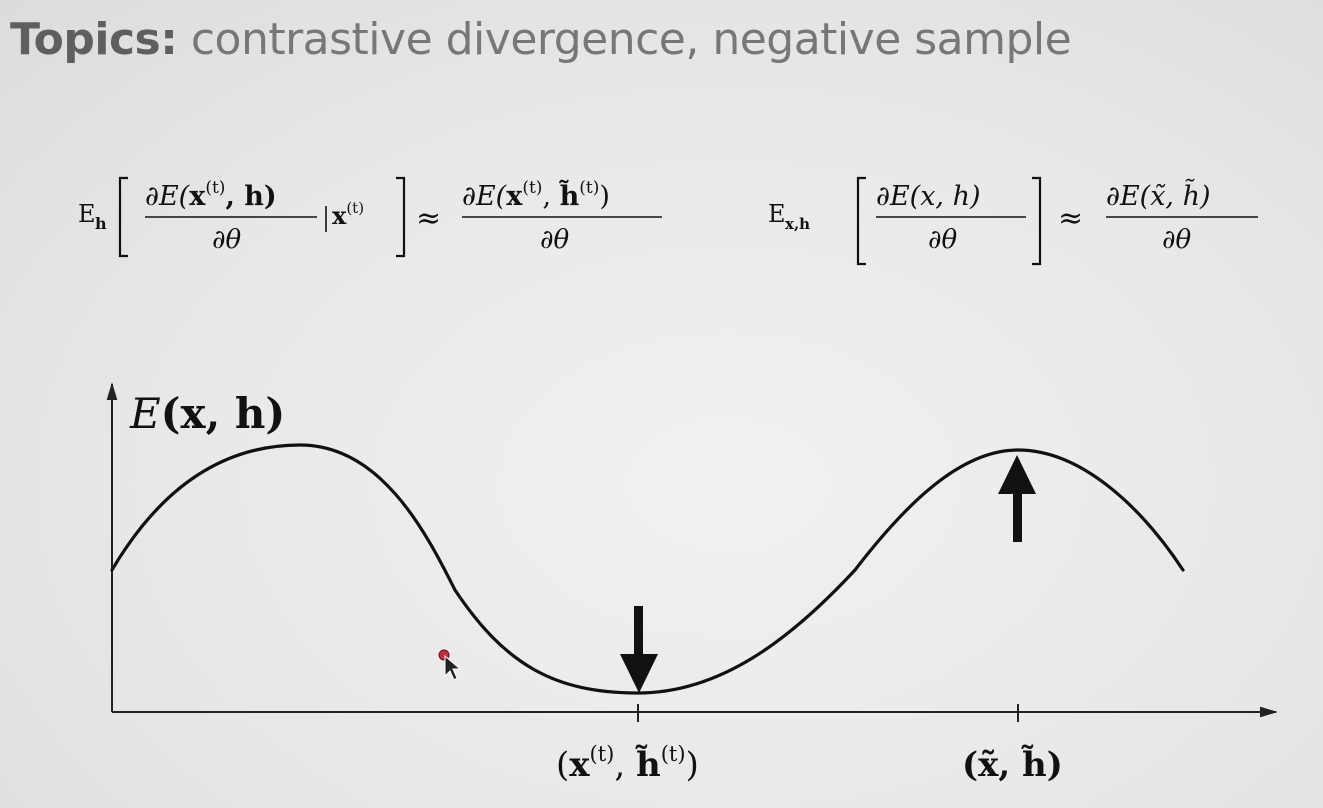 The image size is (1323, 808). What do you see at coordinates (627, 763) in the screenshot?
I see `tick-label-data-sample: (x(t), h̃(t))` at bounding box center [627, 763].